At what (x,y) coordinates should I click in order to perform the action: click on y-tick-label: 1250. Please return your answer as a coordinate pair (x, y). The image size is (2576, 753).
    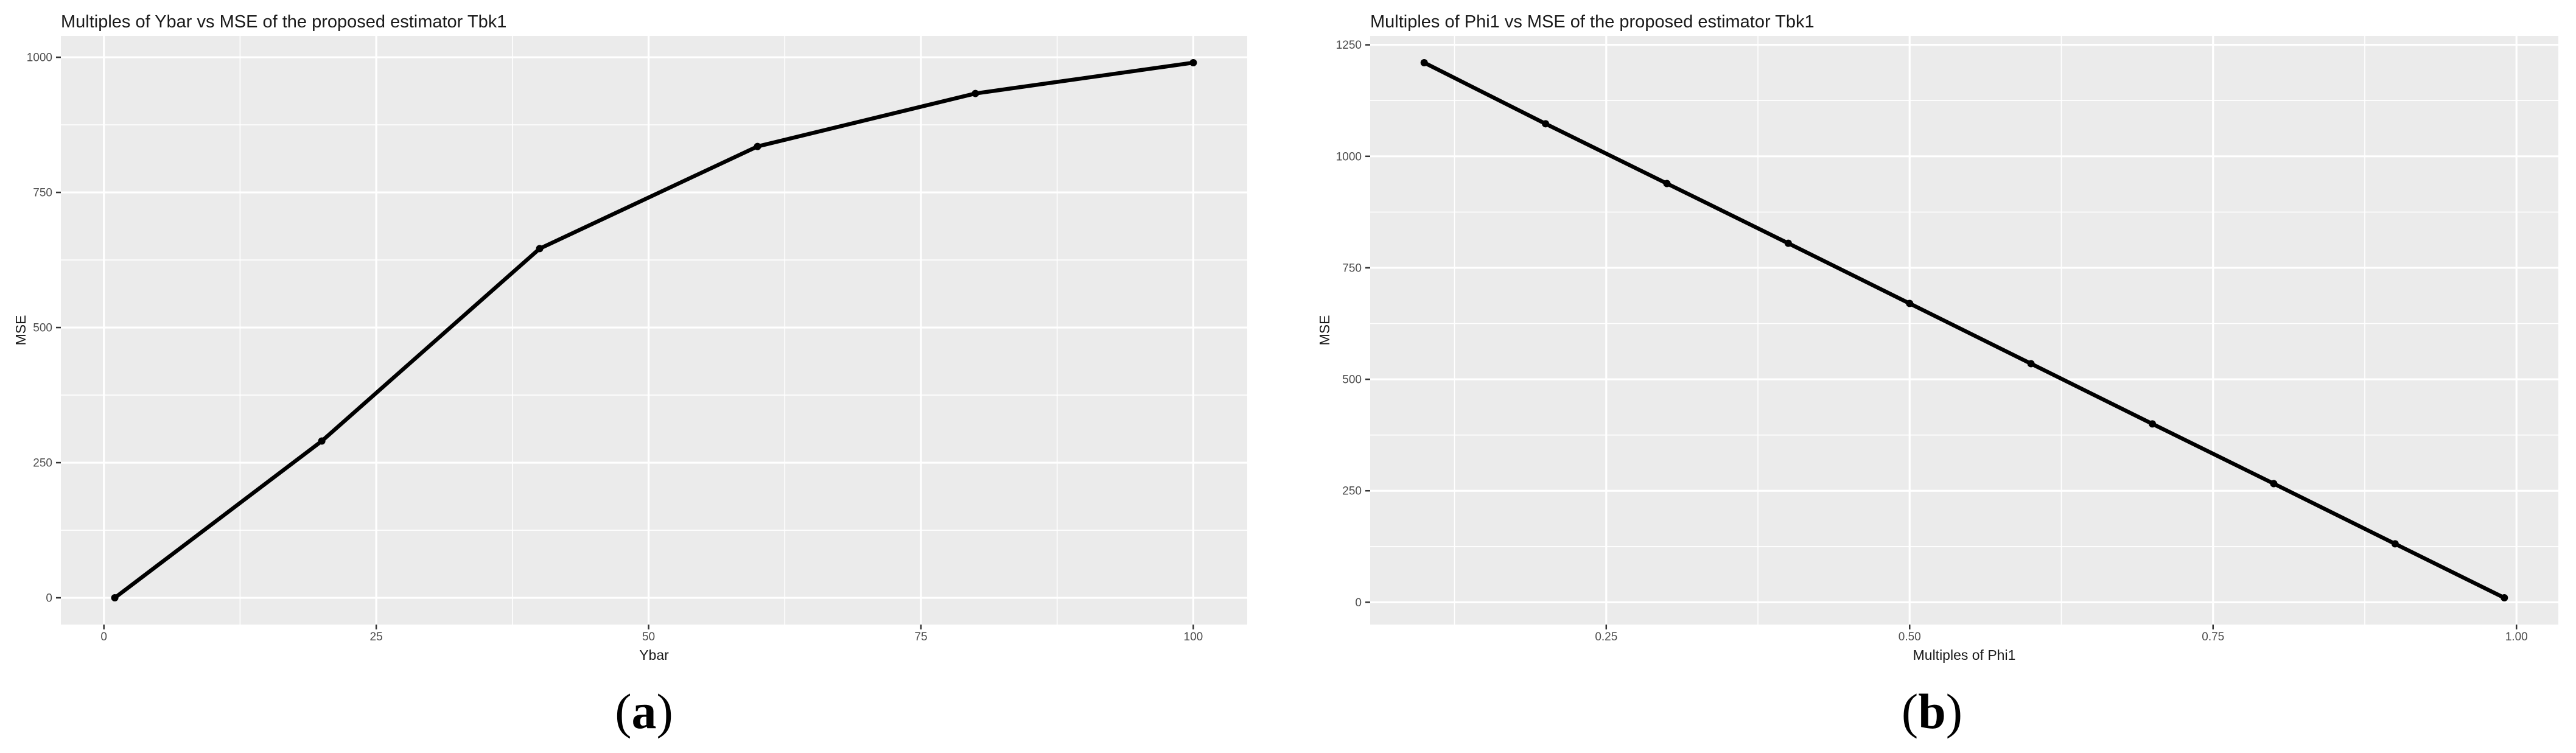
    Looking at the image, I should click on (1349, 46).